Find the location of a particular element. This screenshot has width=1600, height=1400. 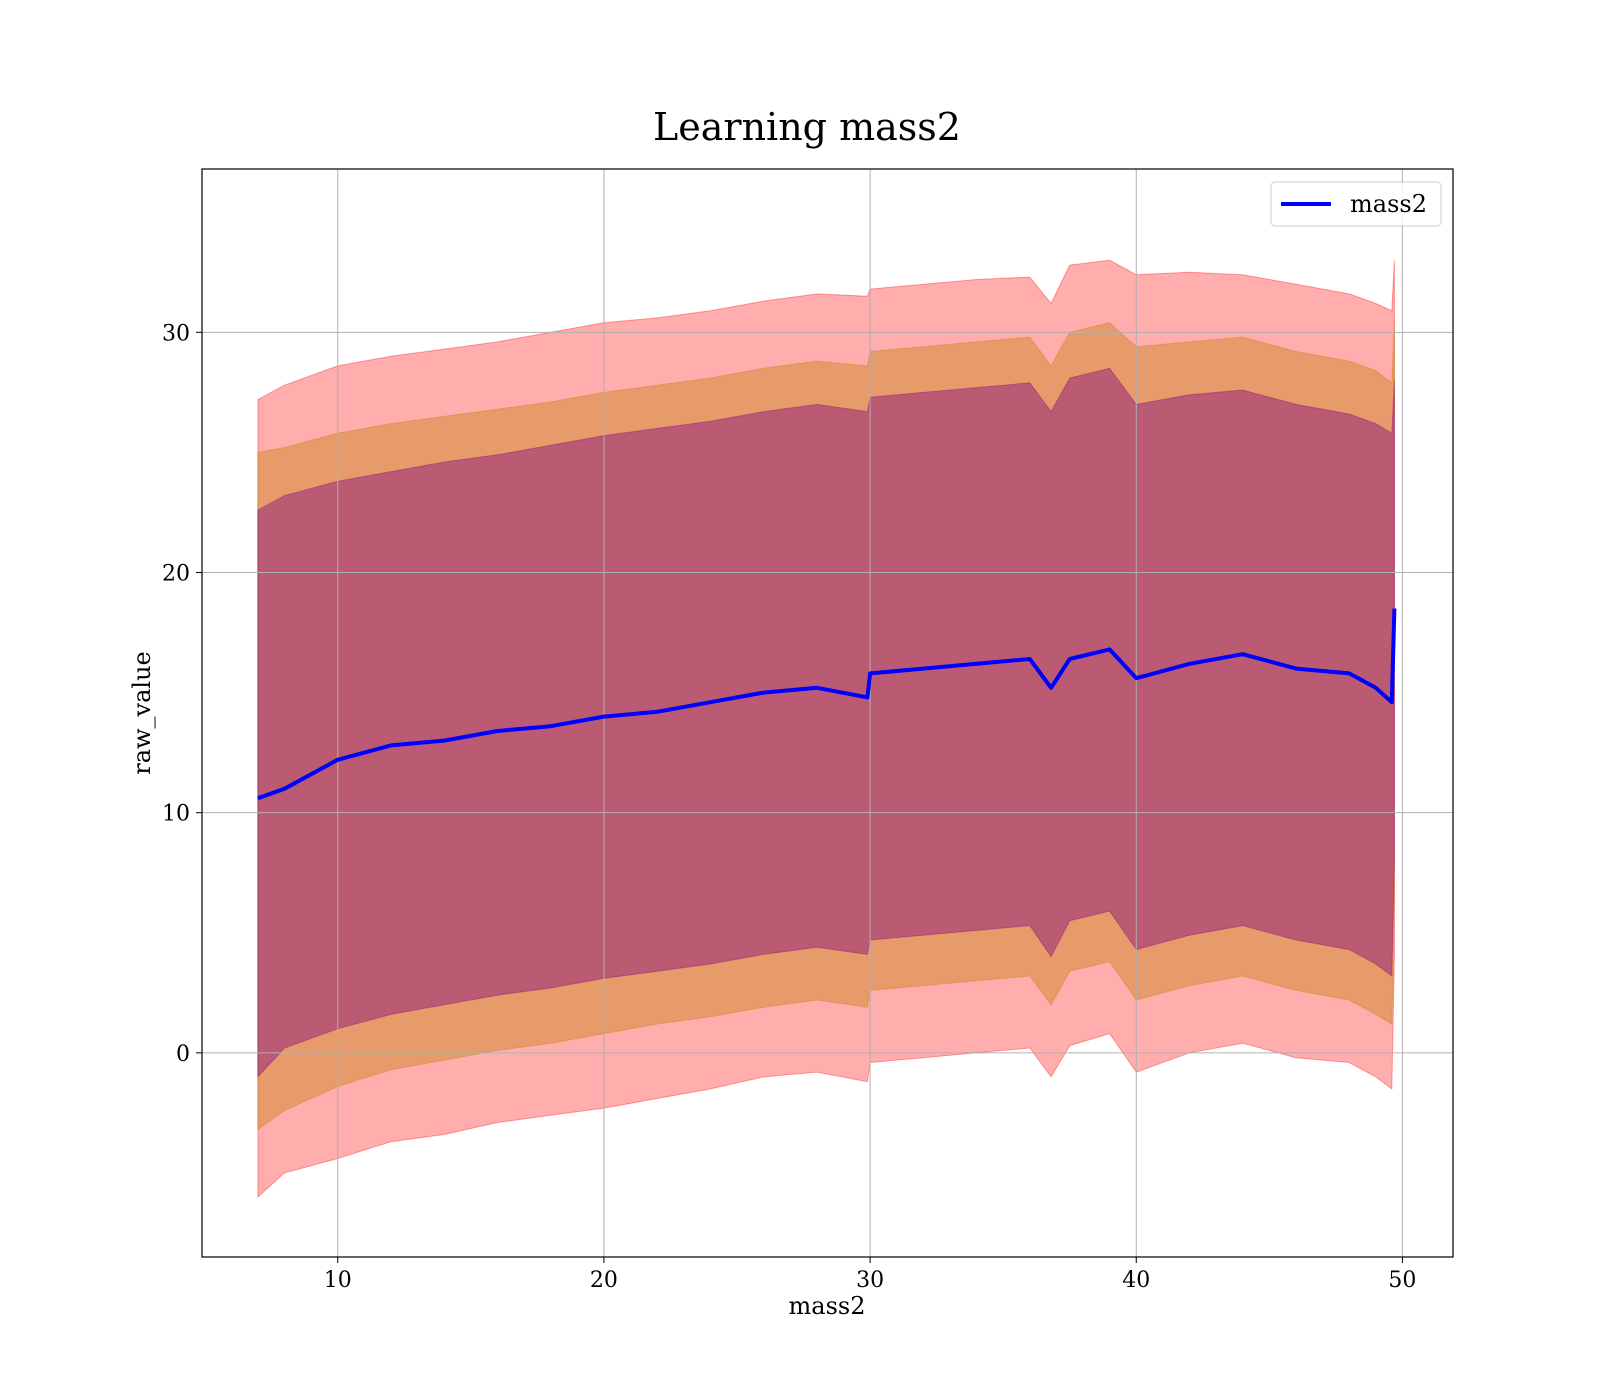

x-tick-label: 50 is located at coordinates (1402, 1280).